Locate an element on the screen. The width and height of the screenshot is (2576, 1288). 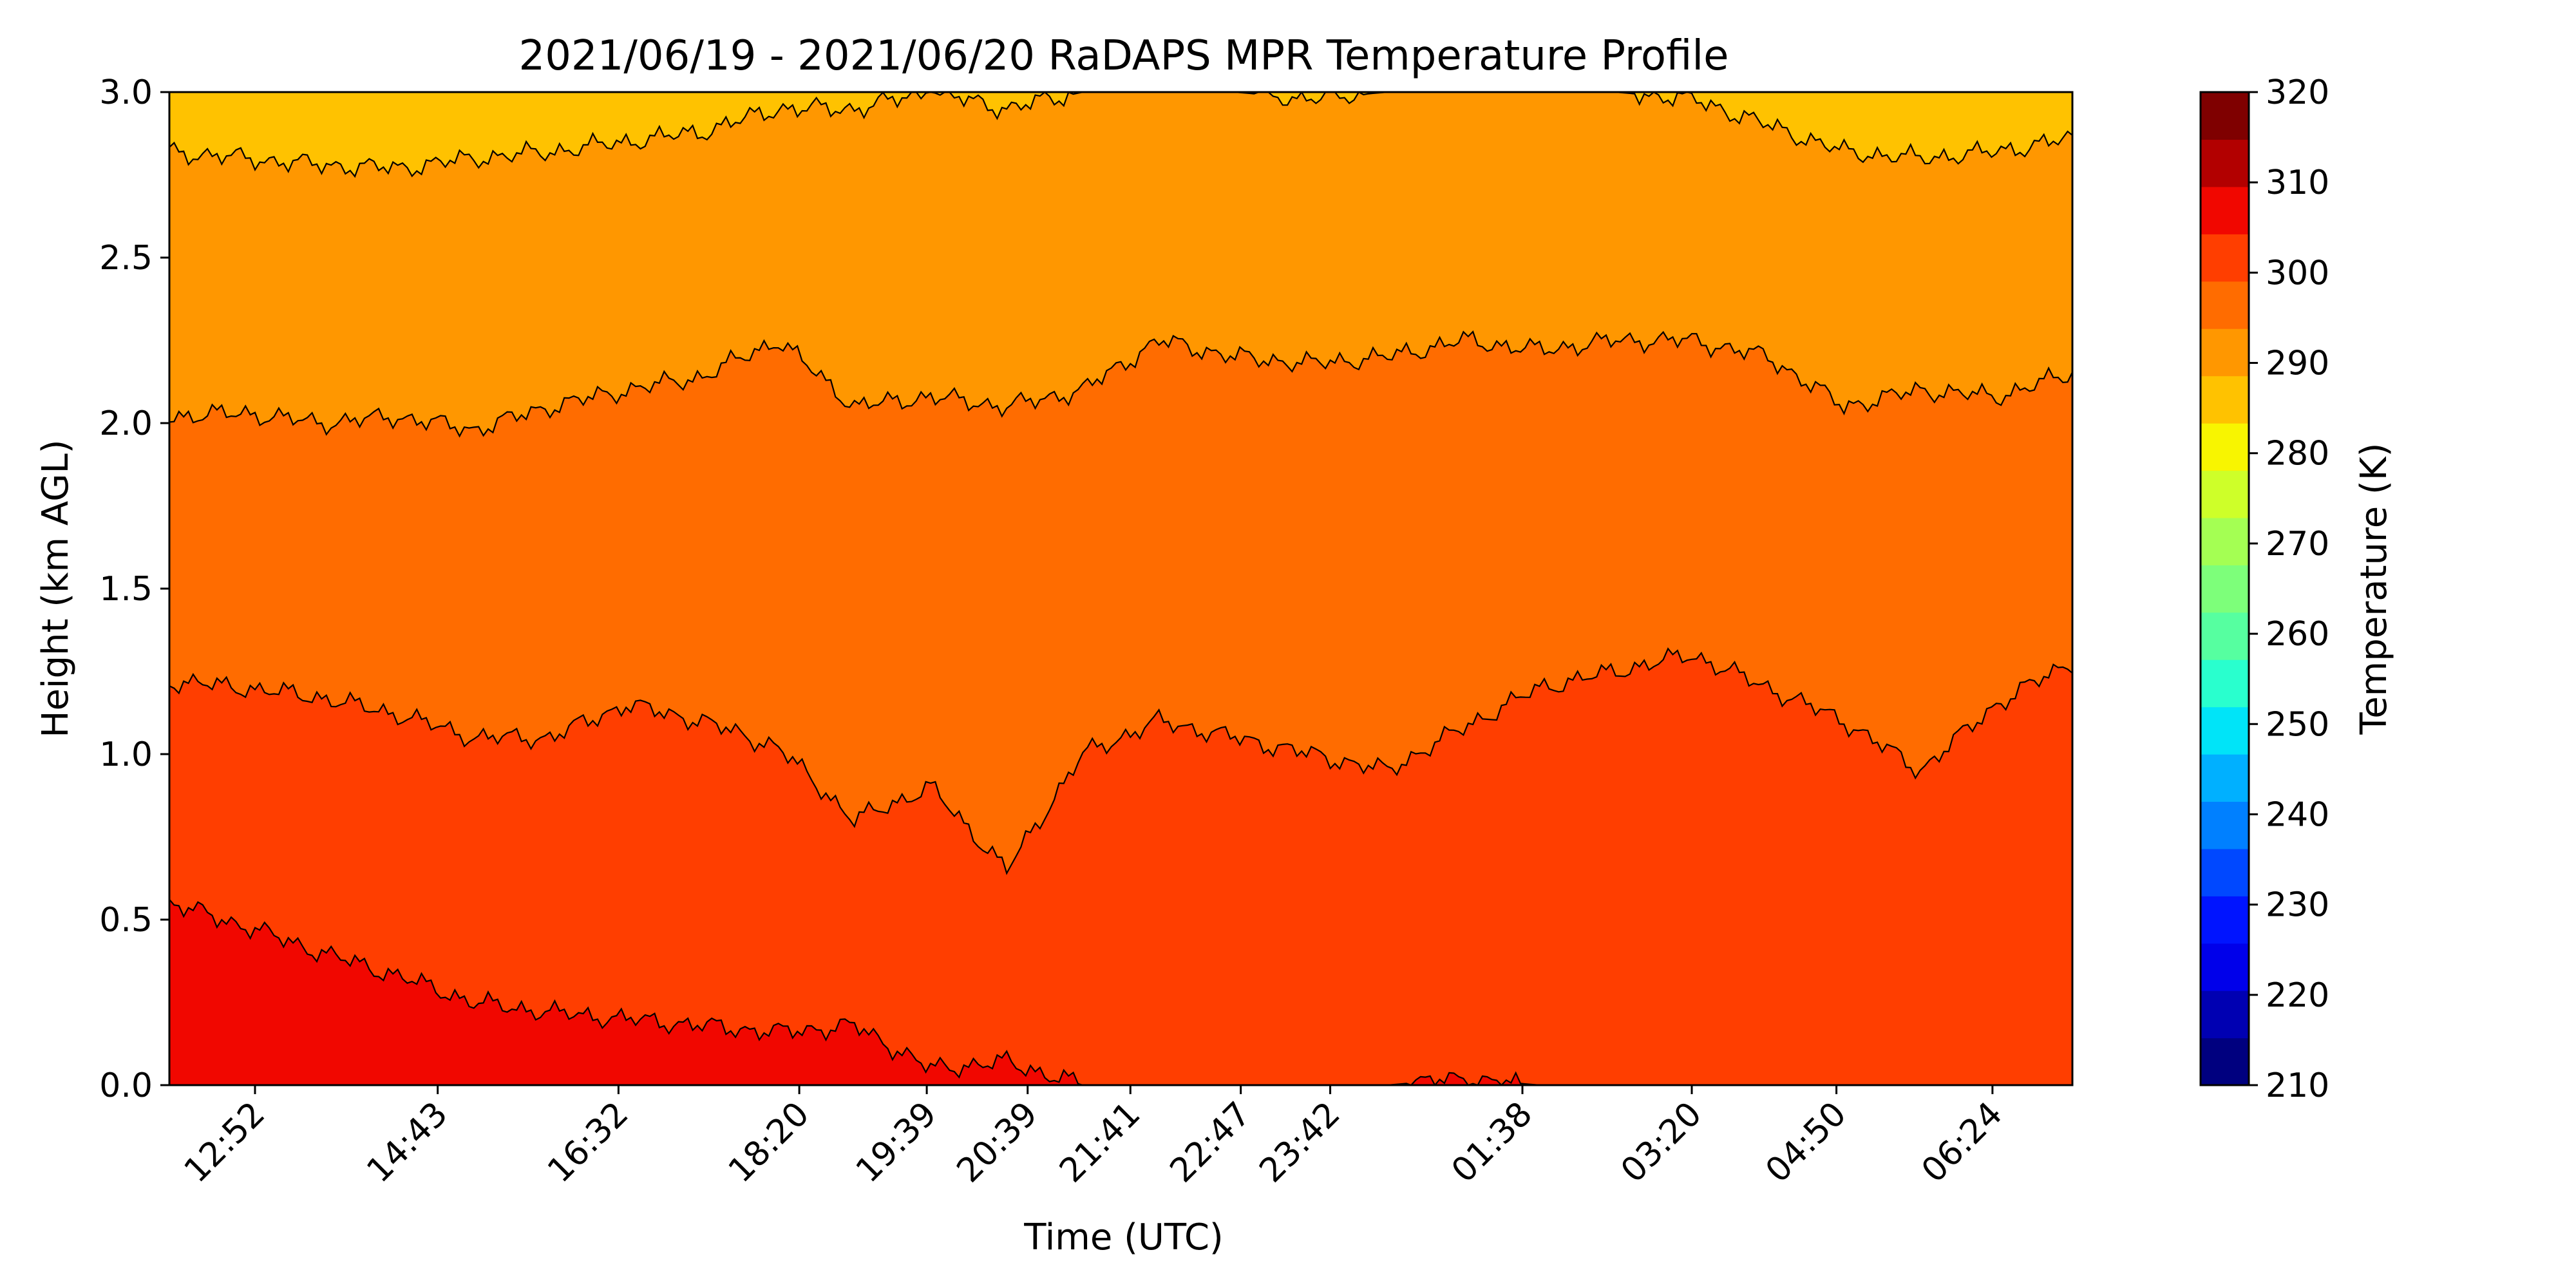
colorbar-tick-label: 280 is located at coordinates (2297, 454).